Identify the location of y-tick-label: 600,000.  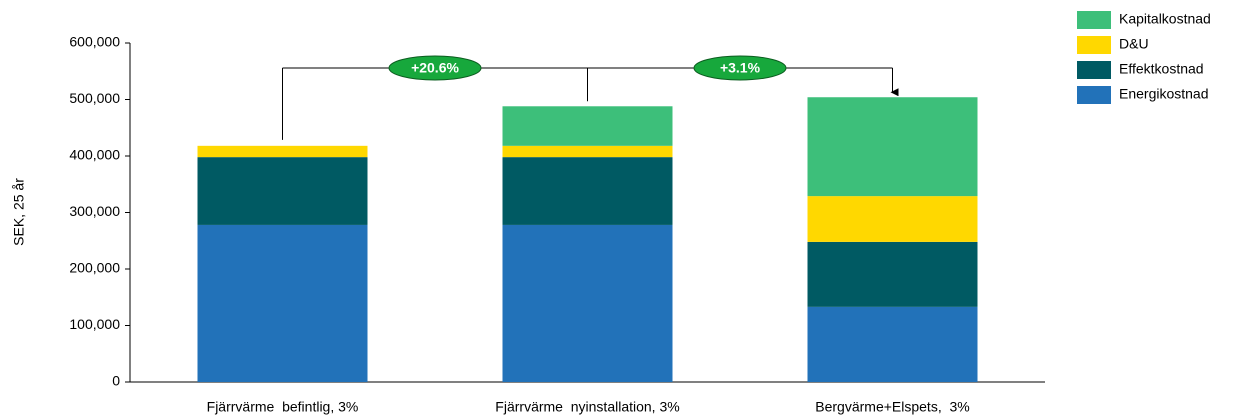
(94, 42).